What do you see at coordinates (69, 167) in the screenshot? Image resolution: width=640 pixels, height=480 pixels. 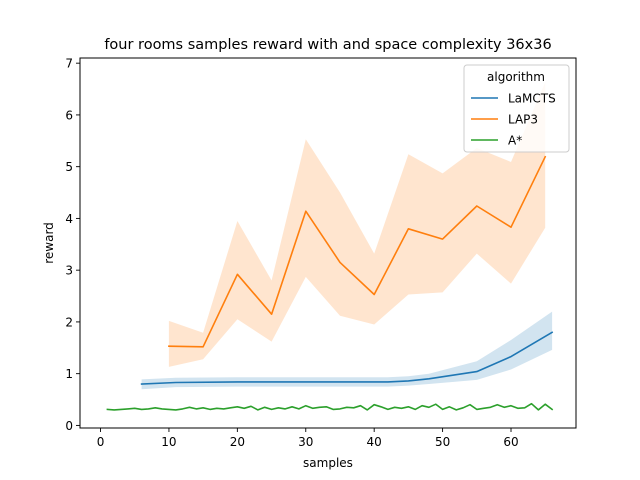 I see `y-tick-label: 5` at bounding box center [69, 167].